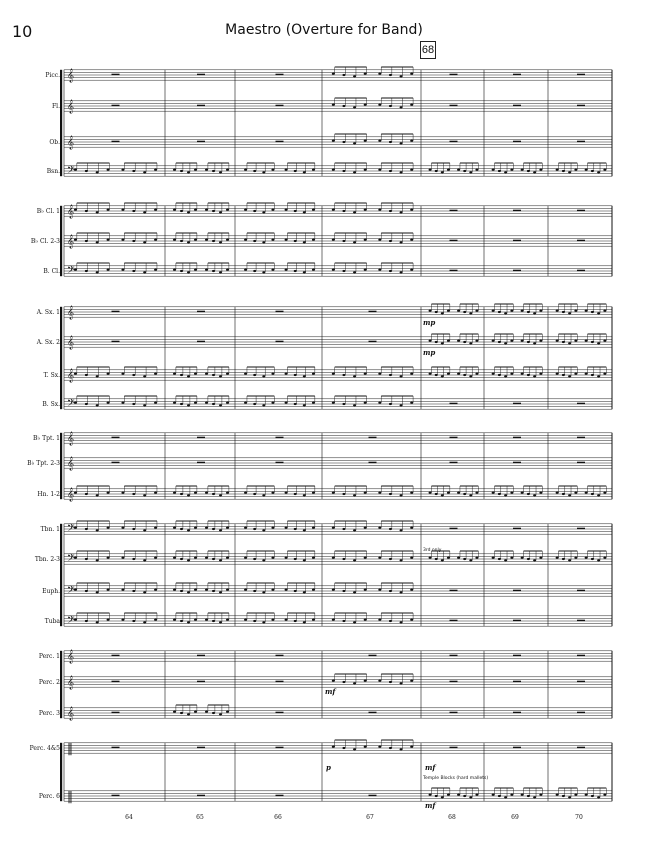  I want to click on performance-note: 3rd only, so click(432, 550).